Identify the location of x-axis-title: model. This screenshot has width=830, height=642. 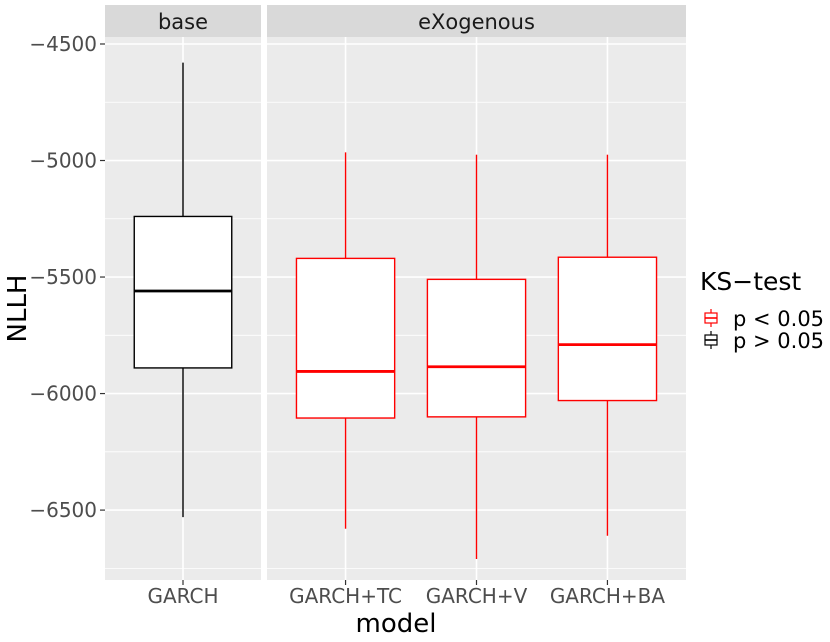
(396, 624).